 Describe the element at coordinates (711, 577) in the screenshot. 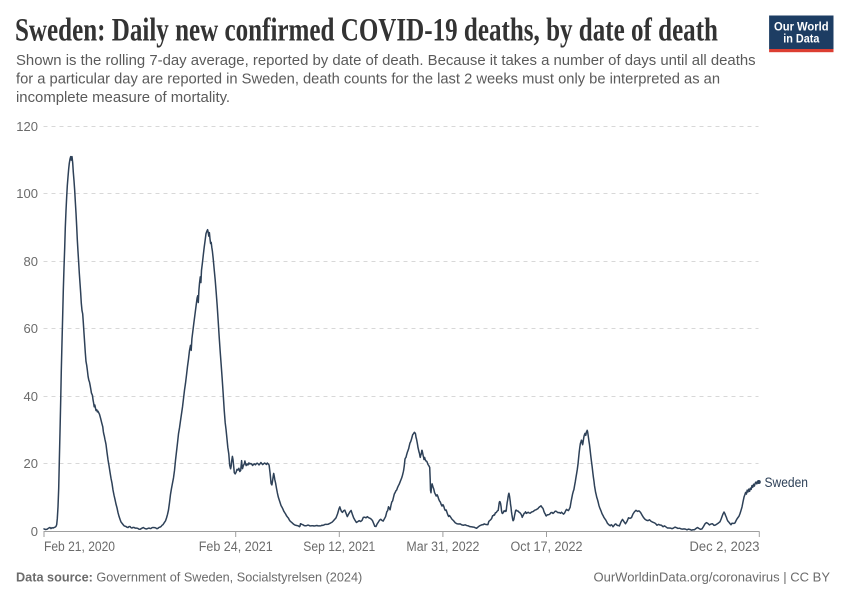

I see `svg-text:OurWorldinData.org/coronavirus: OurWorldinData.org/coronavirus | CC BY` at that location.